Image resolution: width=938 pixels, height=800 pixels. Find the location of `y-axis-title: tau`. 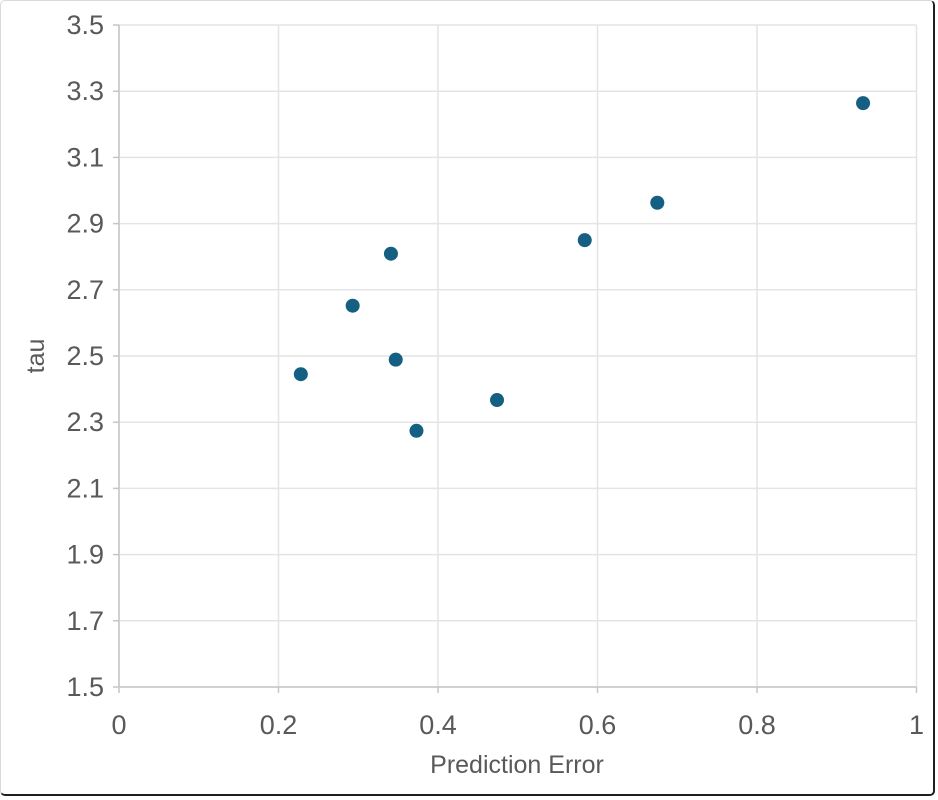

y-axis-title: tau is located at coordinates (36, 356).